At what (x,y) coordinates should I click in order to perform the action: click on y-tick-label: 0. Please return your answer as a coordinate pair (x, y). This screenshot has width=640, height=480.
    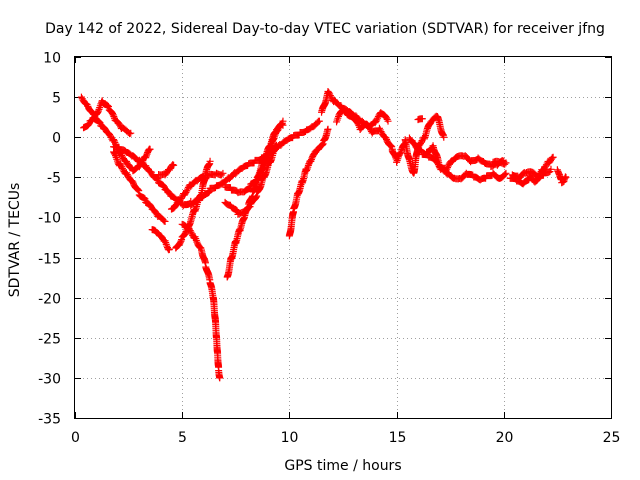
    Looking at the image, I should click on (56, 139).